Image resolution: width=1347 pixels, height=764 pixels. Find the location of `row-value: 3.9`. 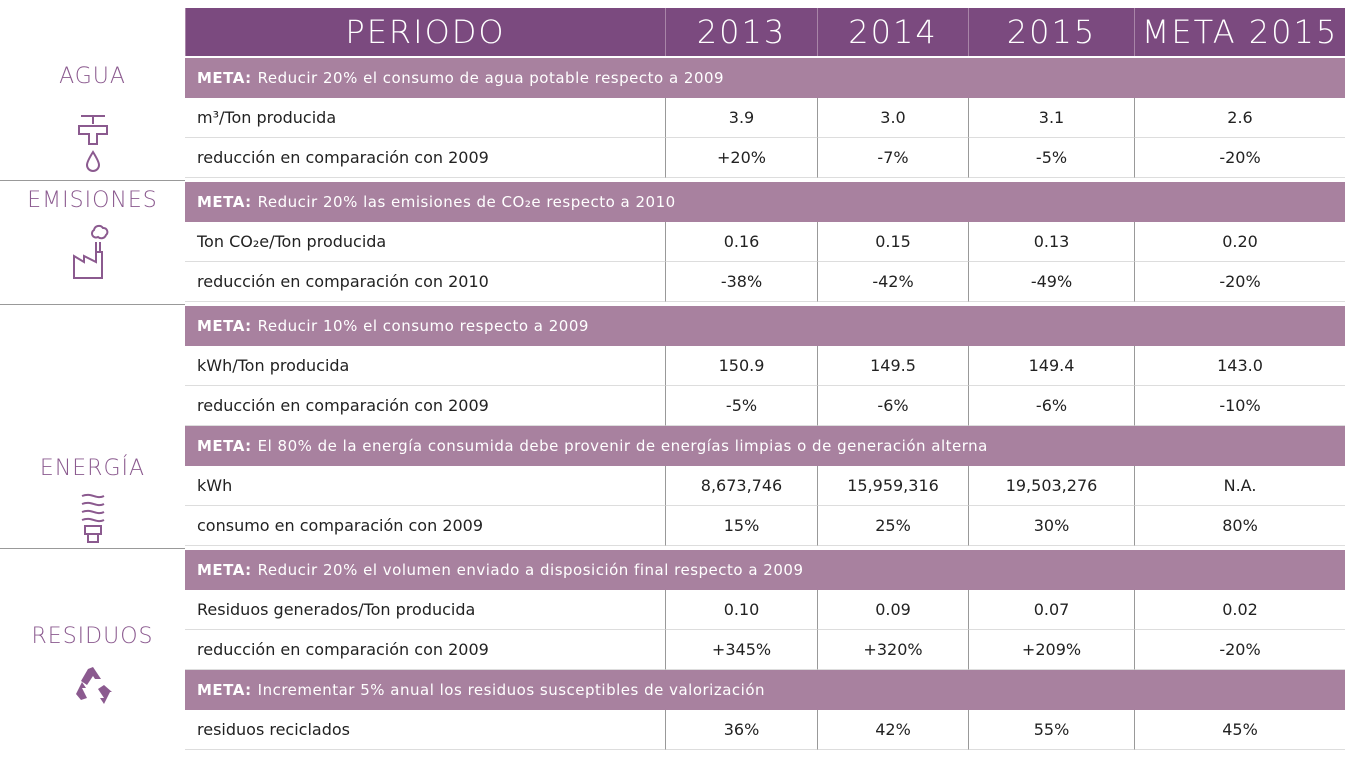

row-value: 3.9 is located at coordinates (741, 118).